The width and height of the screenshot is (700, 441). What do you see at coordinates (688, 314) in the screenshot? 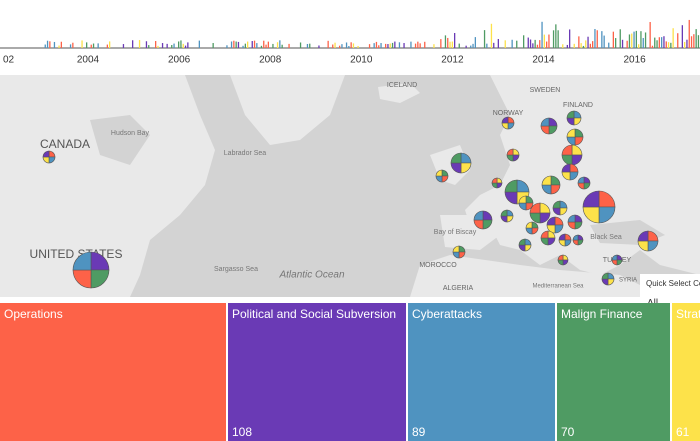
I see `tile-name: Strat` at bounding box center [688, 314].